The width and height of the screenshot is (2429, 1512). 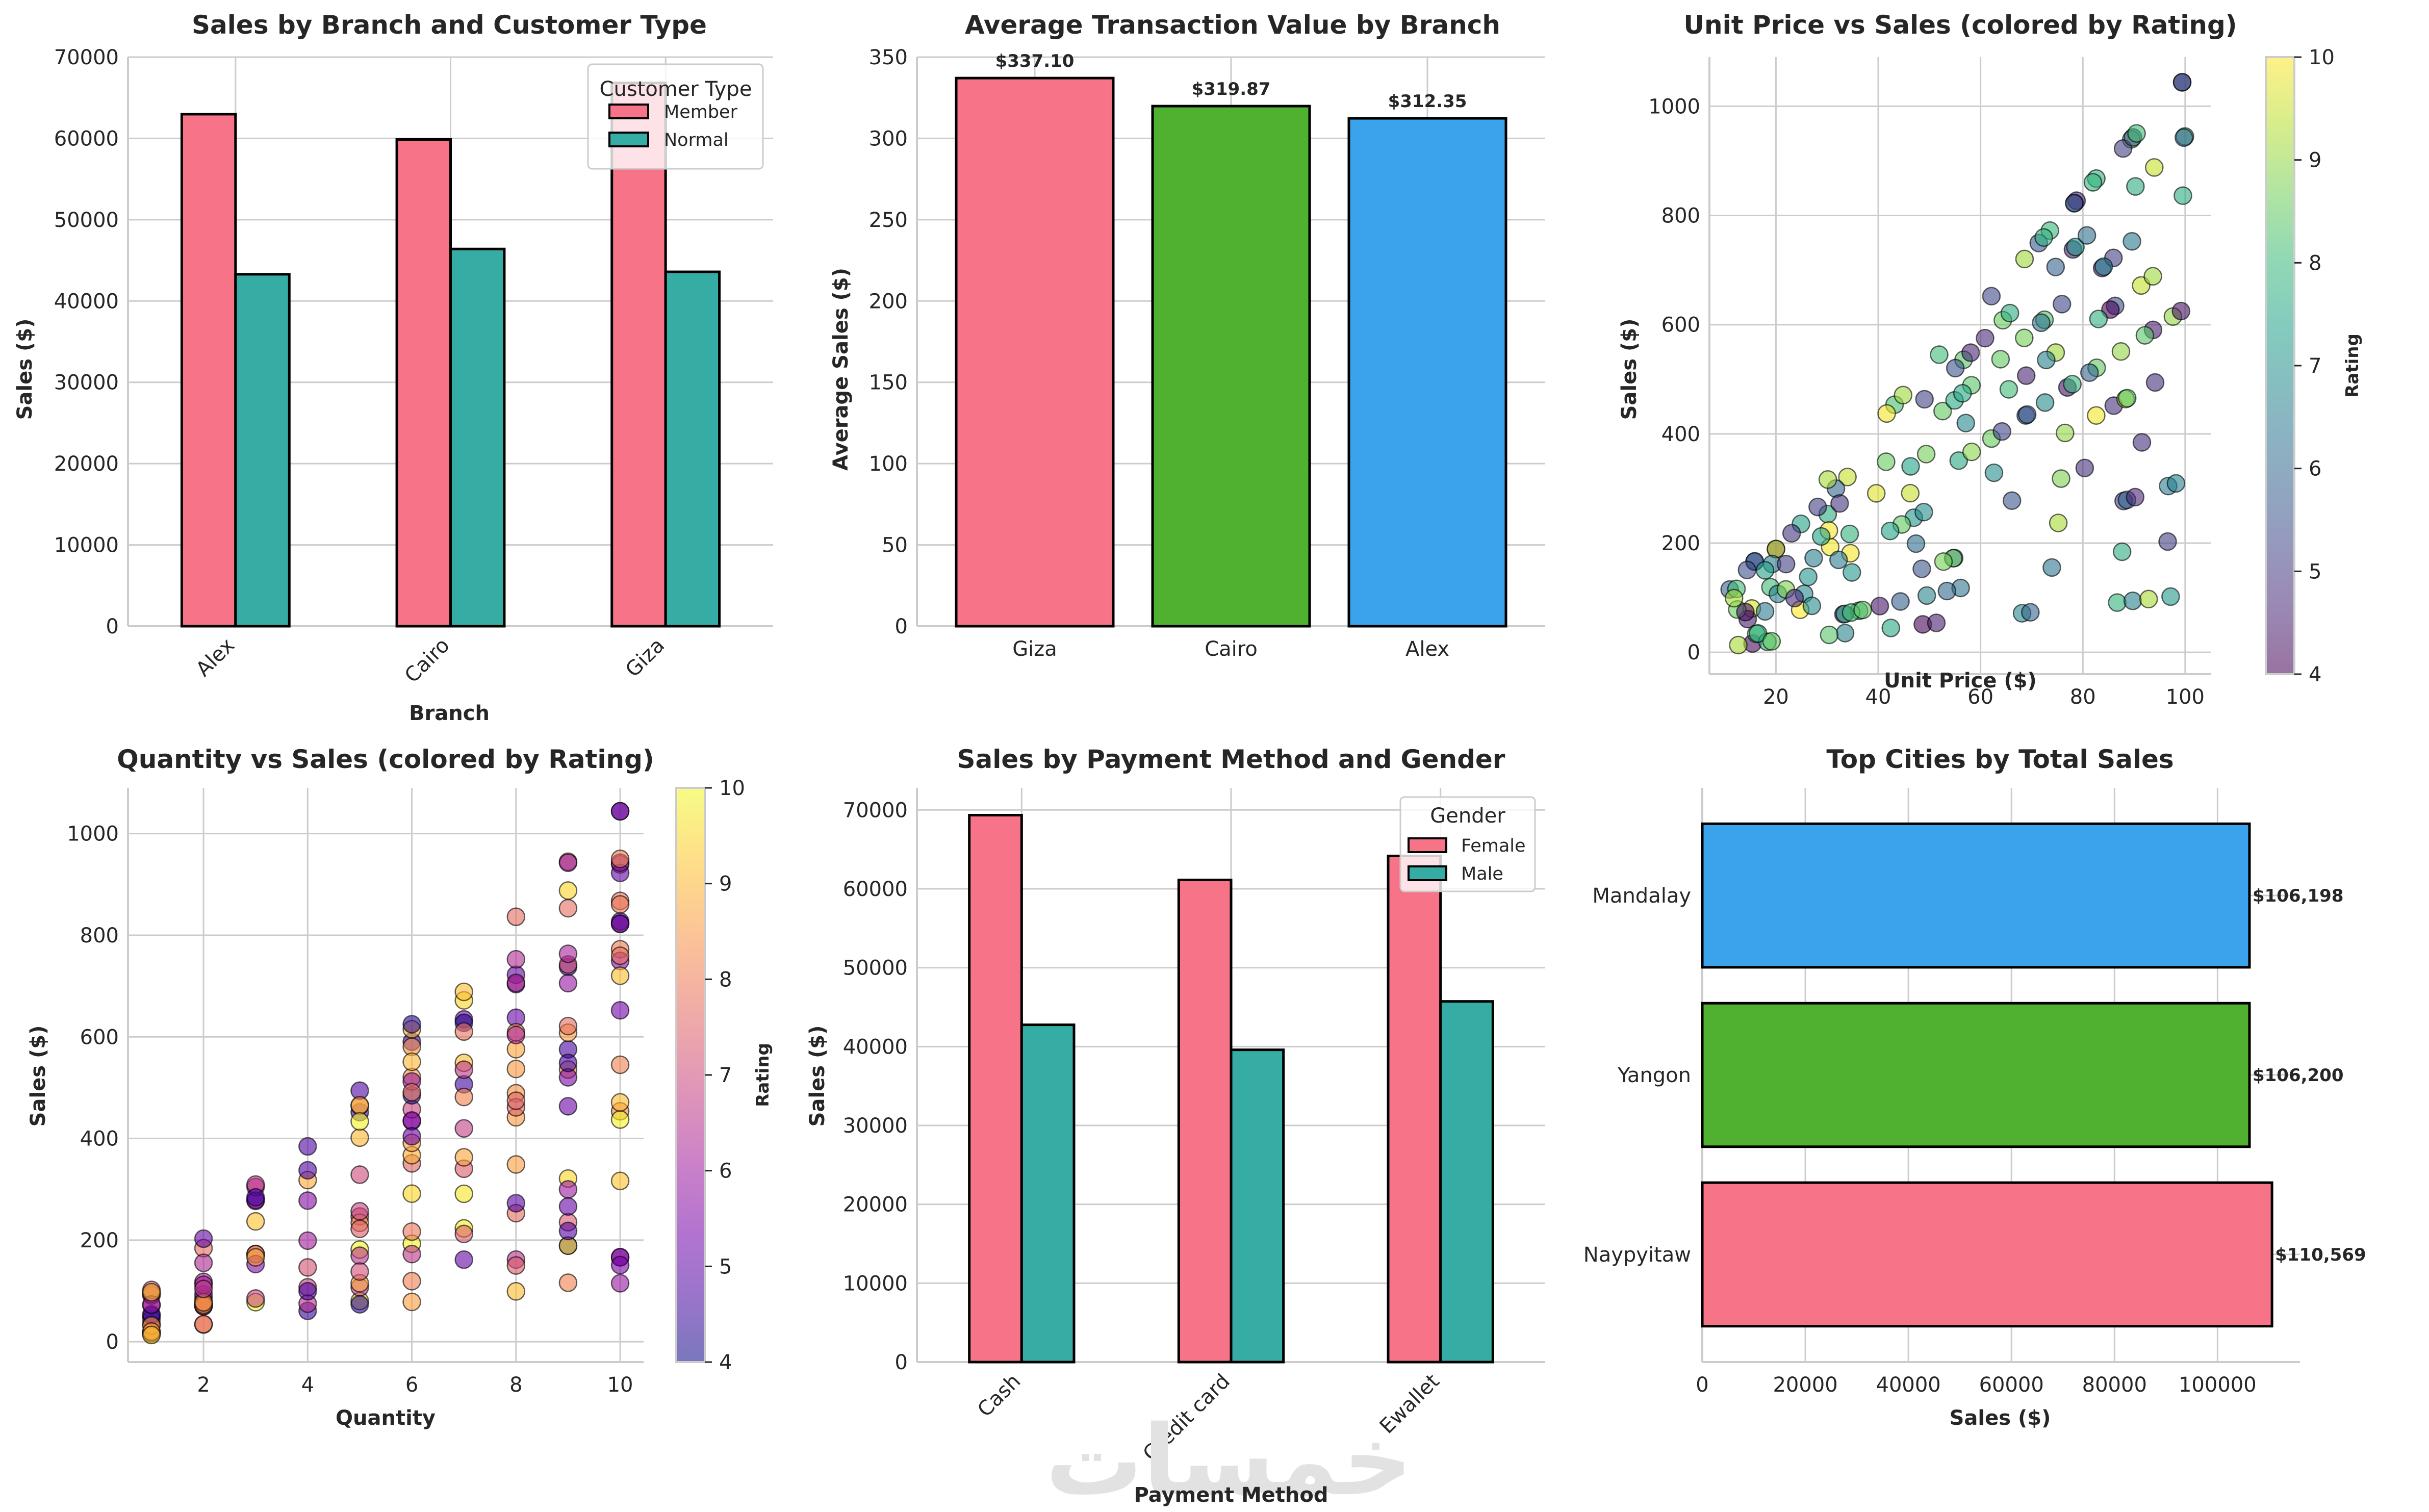 I want to click on x-tick-label: 40, so click(x=1878, y=697).